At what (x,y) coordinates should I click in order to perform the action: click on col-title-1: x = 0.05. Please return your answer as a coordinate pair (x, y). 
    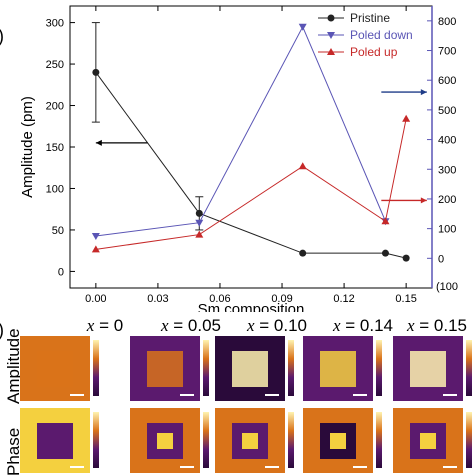
    Looking at the image, I should click on (190, 325).